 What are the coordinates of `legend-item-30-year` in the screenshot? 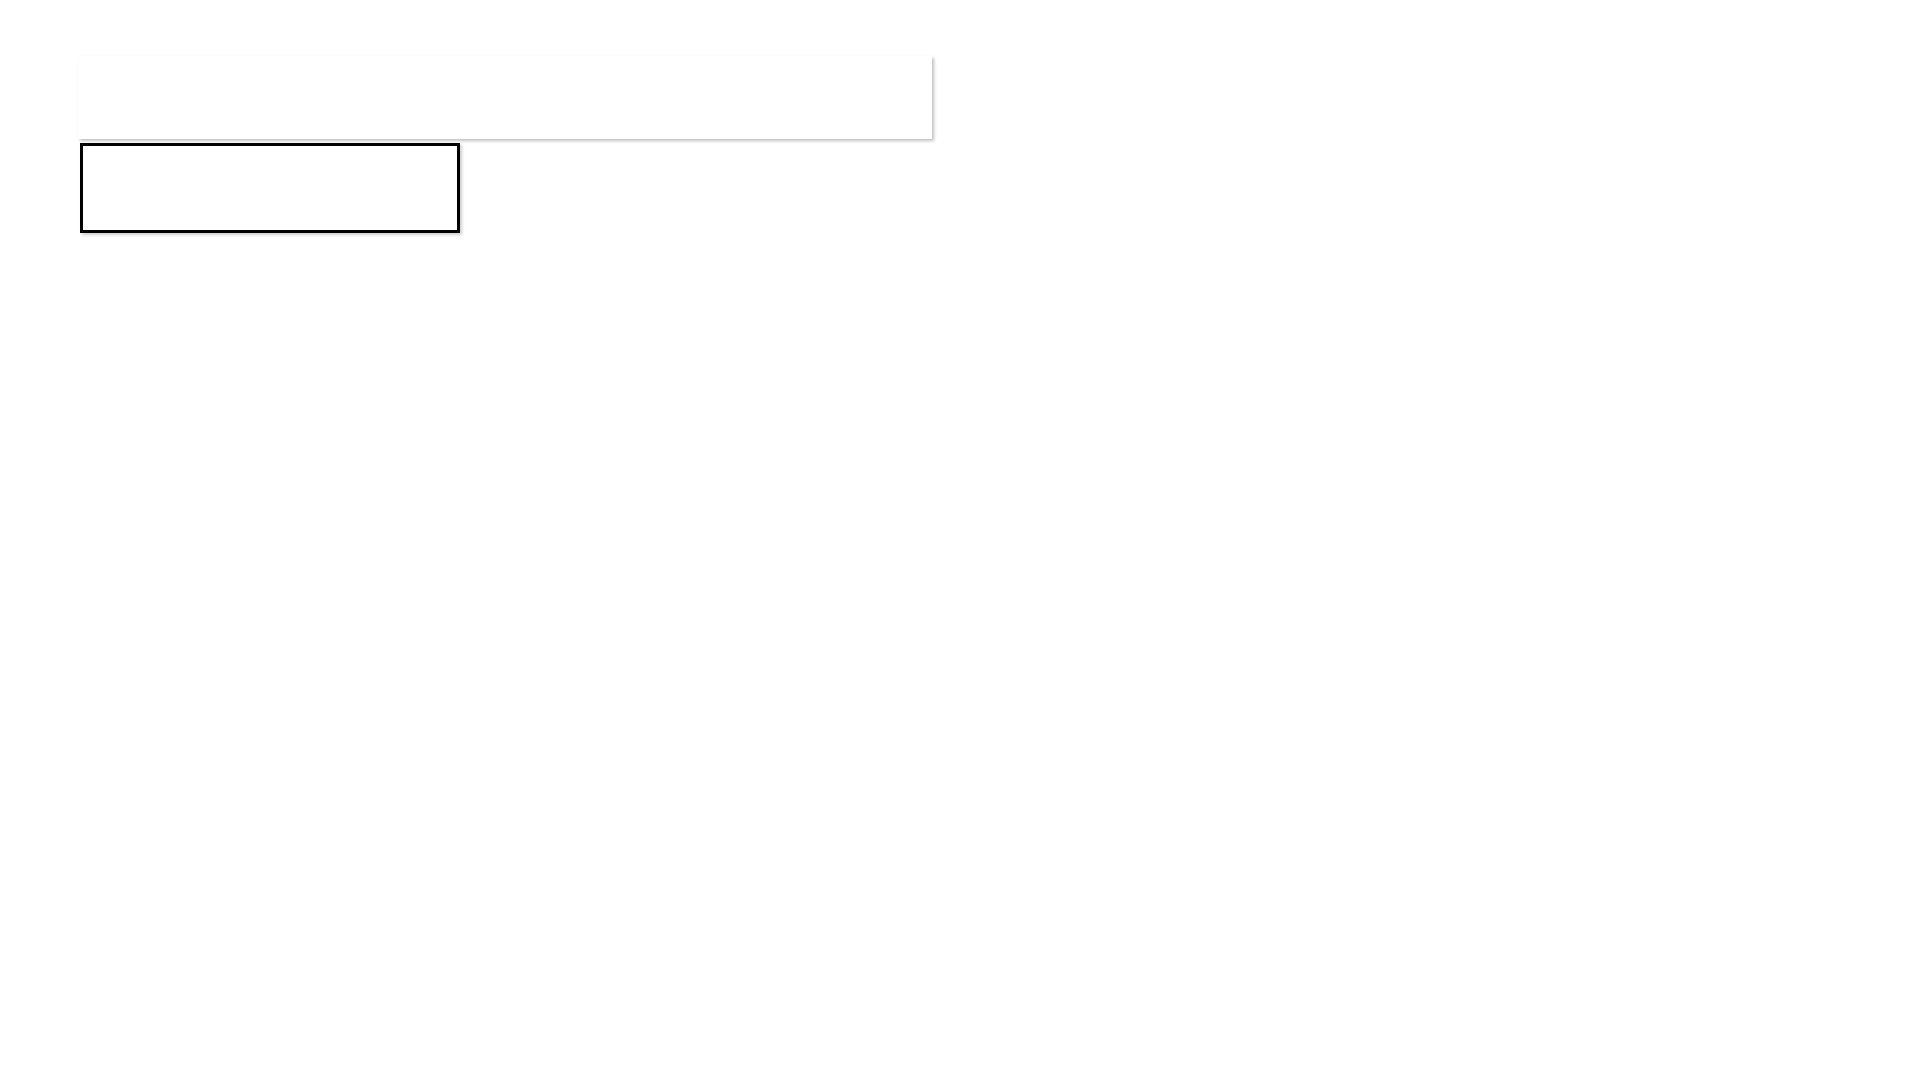 It's located at (270, 188).